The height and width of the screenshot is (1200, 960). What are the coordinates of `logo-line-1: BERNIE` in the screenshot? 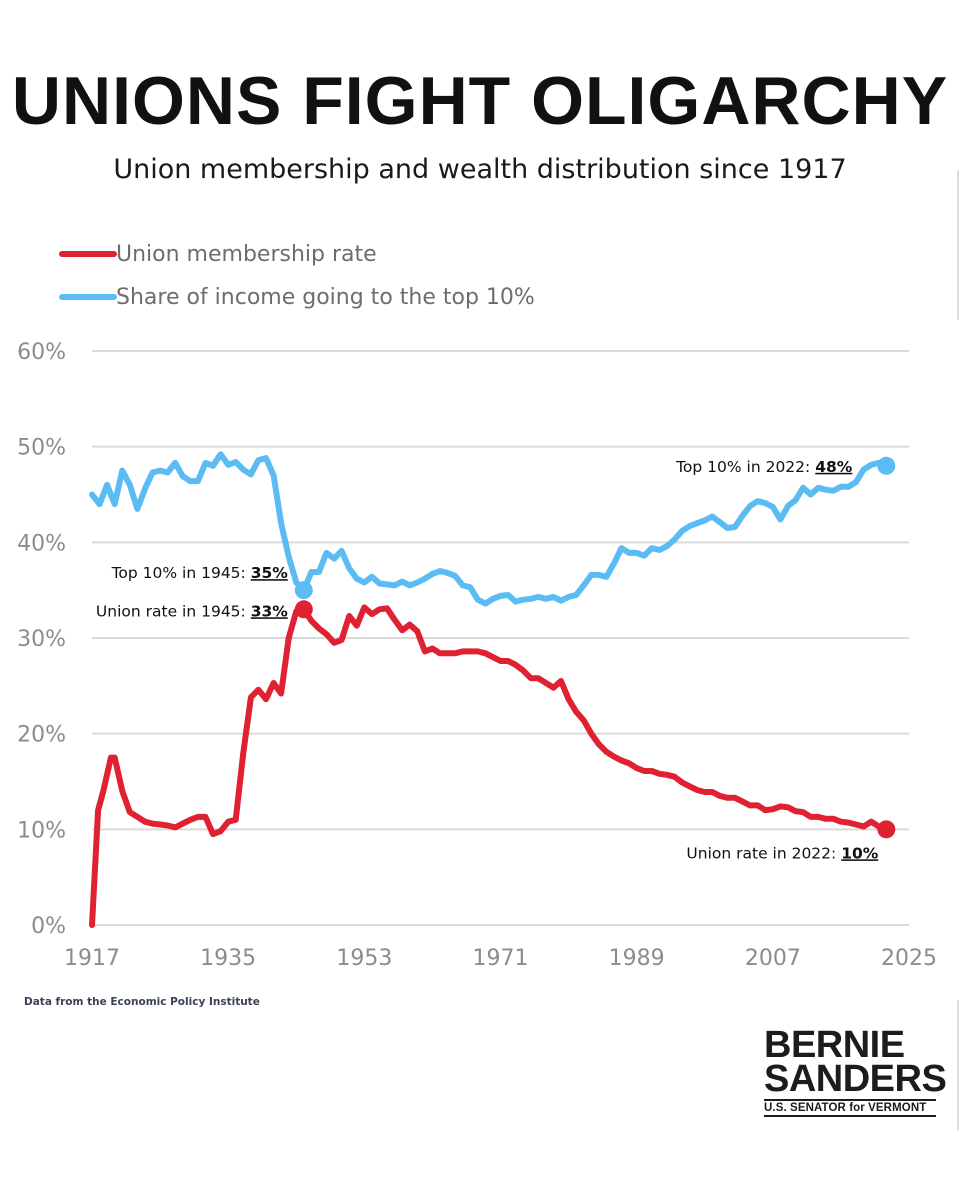 It's located at (834, 1045).